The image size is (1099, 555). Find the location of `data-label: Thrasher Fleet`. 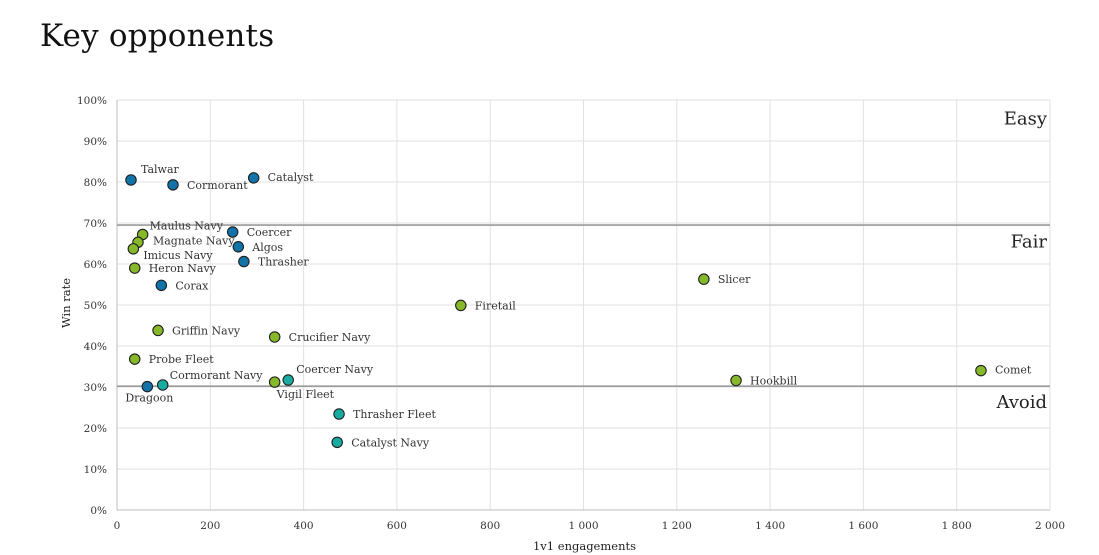

data-label: Thrasher Fleet is located at coordinates (394, 414).